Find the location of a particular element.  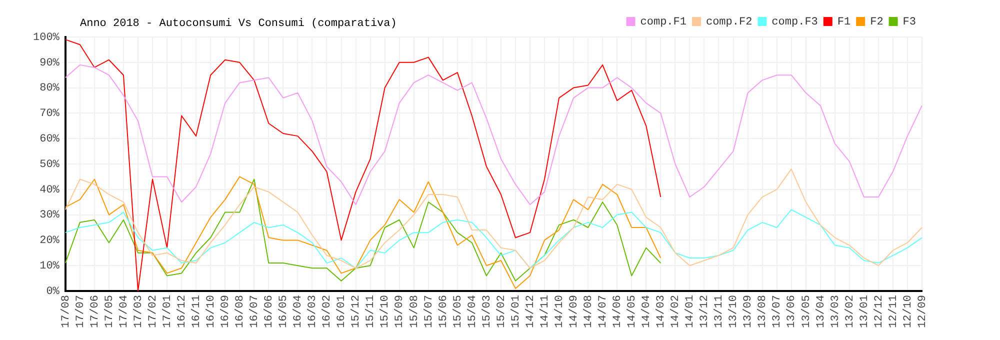

legend-label: comp.F1 is located at coordinates (663, 22).